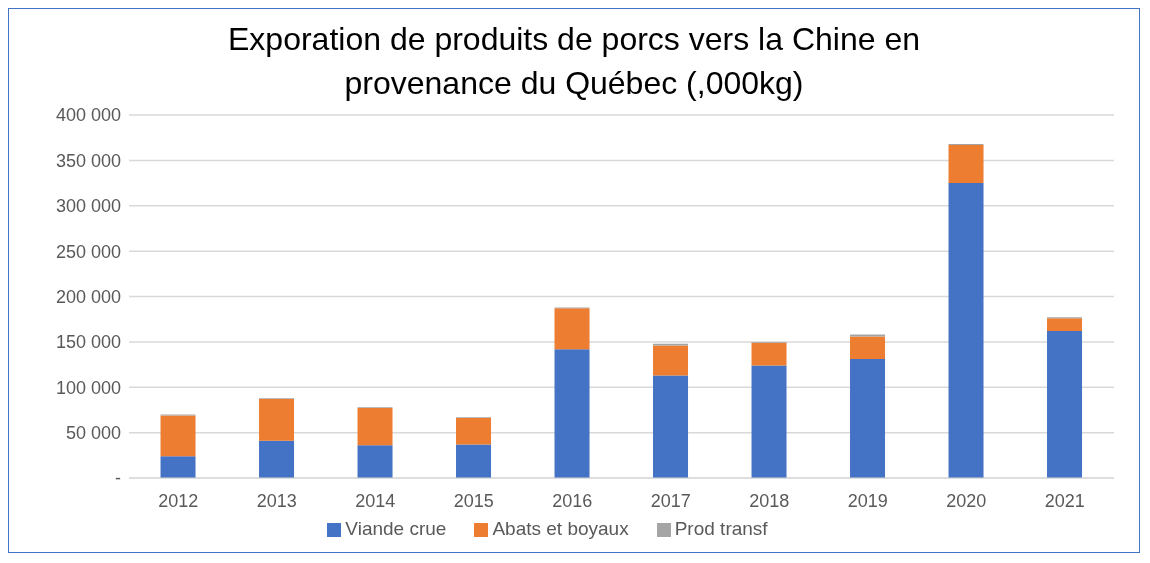  Describe the element at coordinates (276, 500) in the screenshot. I see `x-tick-label: 2013` at that location.